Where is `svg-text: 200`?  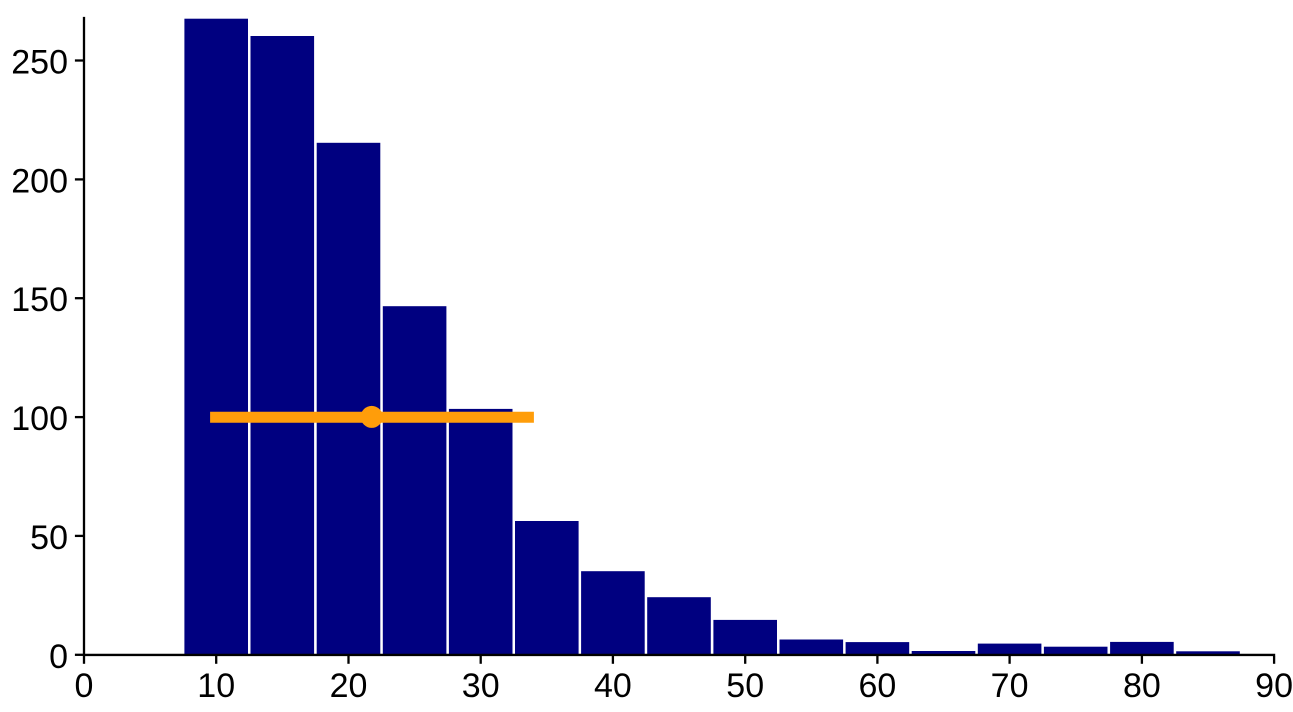
svg-text: 200 is located at coordinates (39, 181).